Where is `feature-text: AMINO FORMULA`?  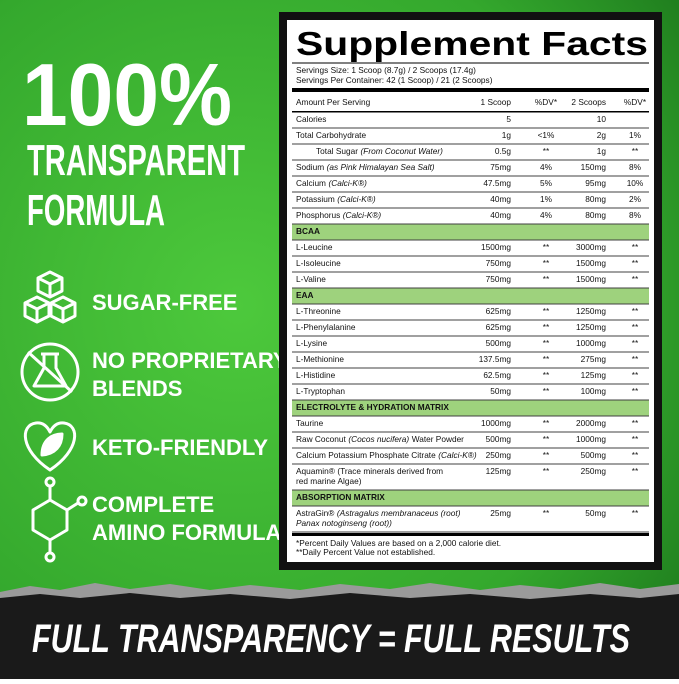 feature-text: AMINO FORMULA is located at coordinates (187, 532).